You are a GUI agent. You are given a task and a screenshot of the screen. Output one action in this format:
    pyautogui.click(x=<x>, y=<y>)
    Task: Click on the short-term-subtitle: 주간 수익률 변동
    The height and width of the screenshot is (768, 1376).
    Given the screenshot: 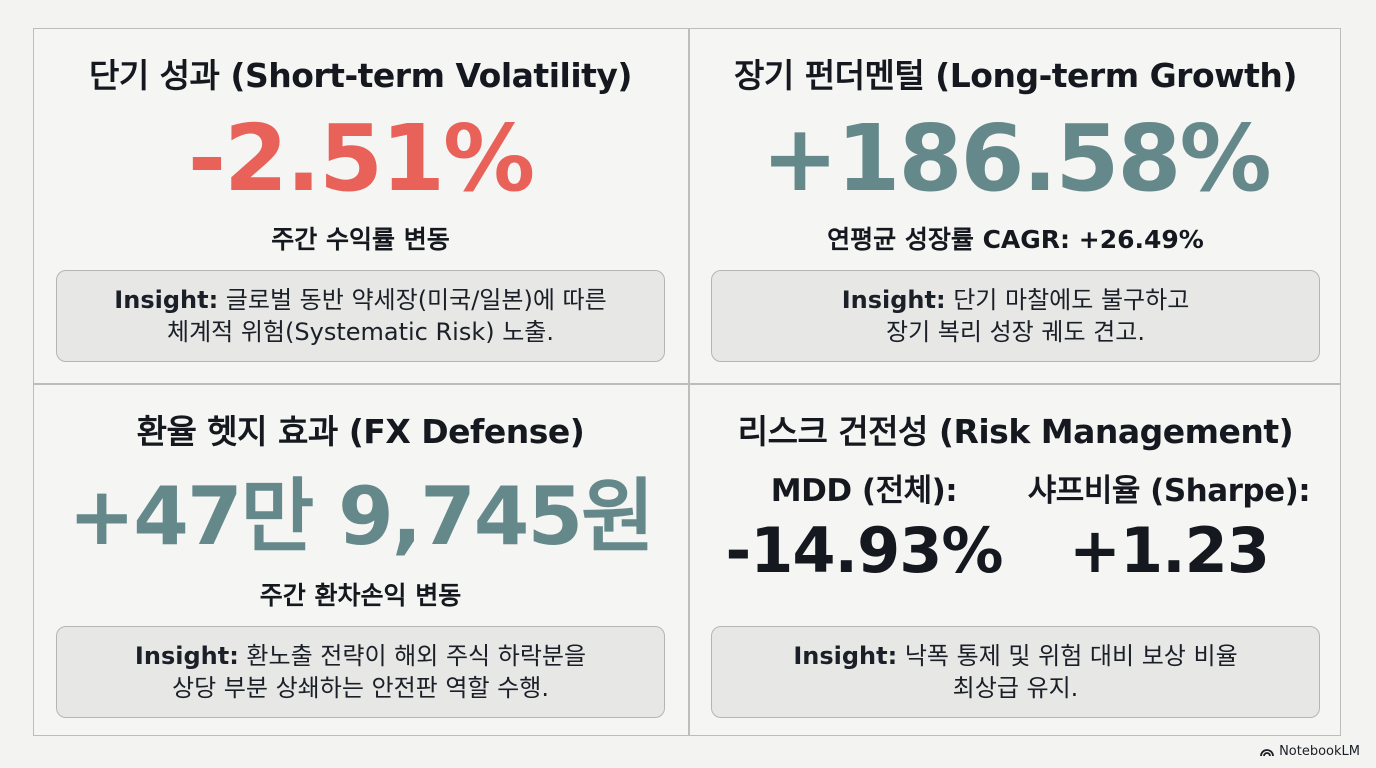 What is the action you would take?
    pyautogui.click(x=360, y=239)
    